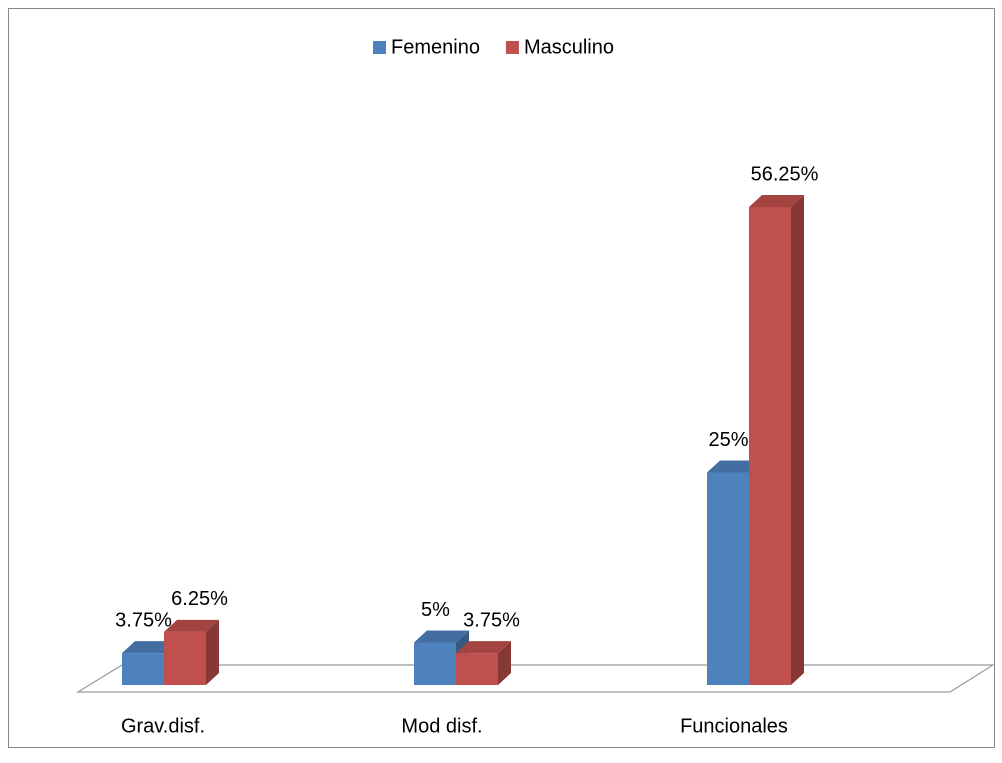 This screenshot has height=763, width=1002. I want to click on data-label: 25%, so click(728, 440).